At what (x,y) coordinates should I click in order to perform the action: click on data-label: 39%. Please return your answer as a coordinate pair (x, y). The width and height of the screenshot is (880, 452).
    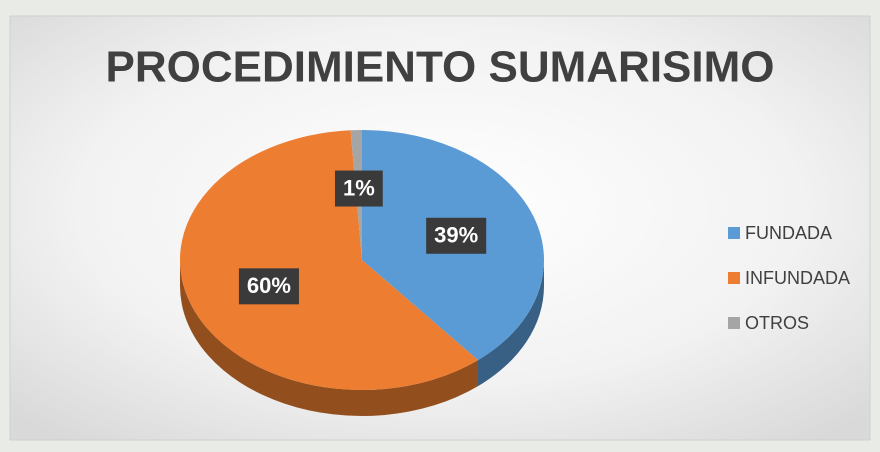
    Looking at the image, I should click on (456, 235).